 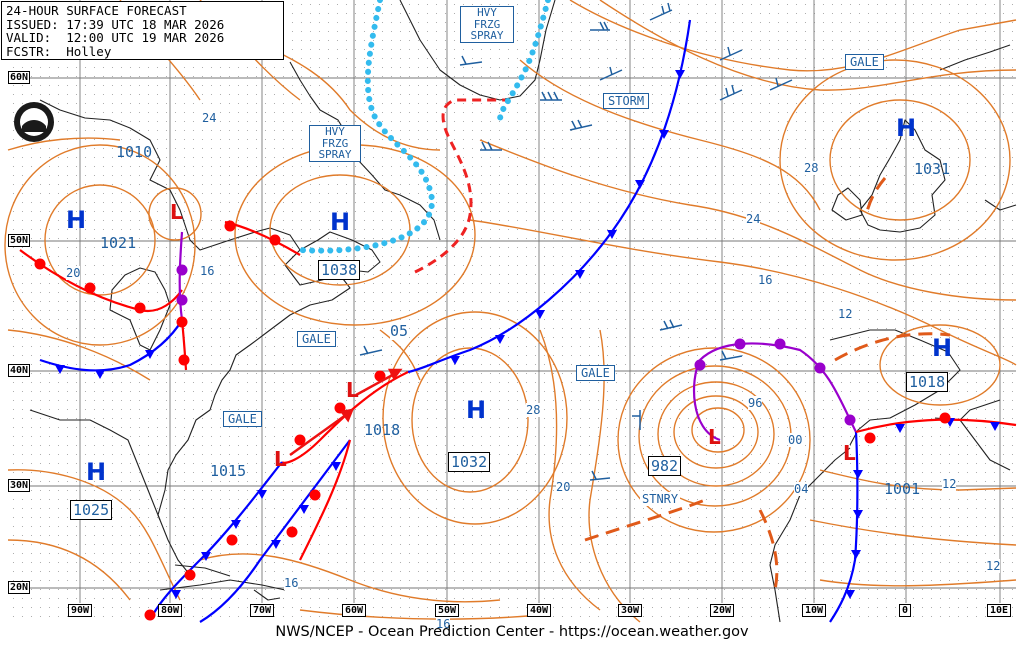 What do you see at coordinates (626, 101) in the screenshot?
I see `storm-warning: STORM` at bounding box center [626, 101].